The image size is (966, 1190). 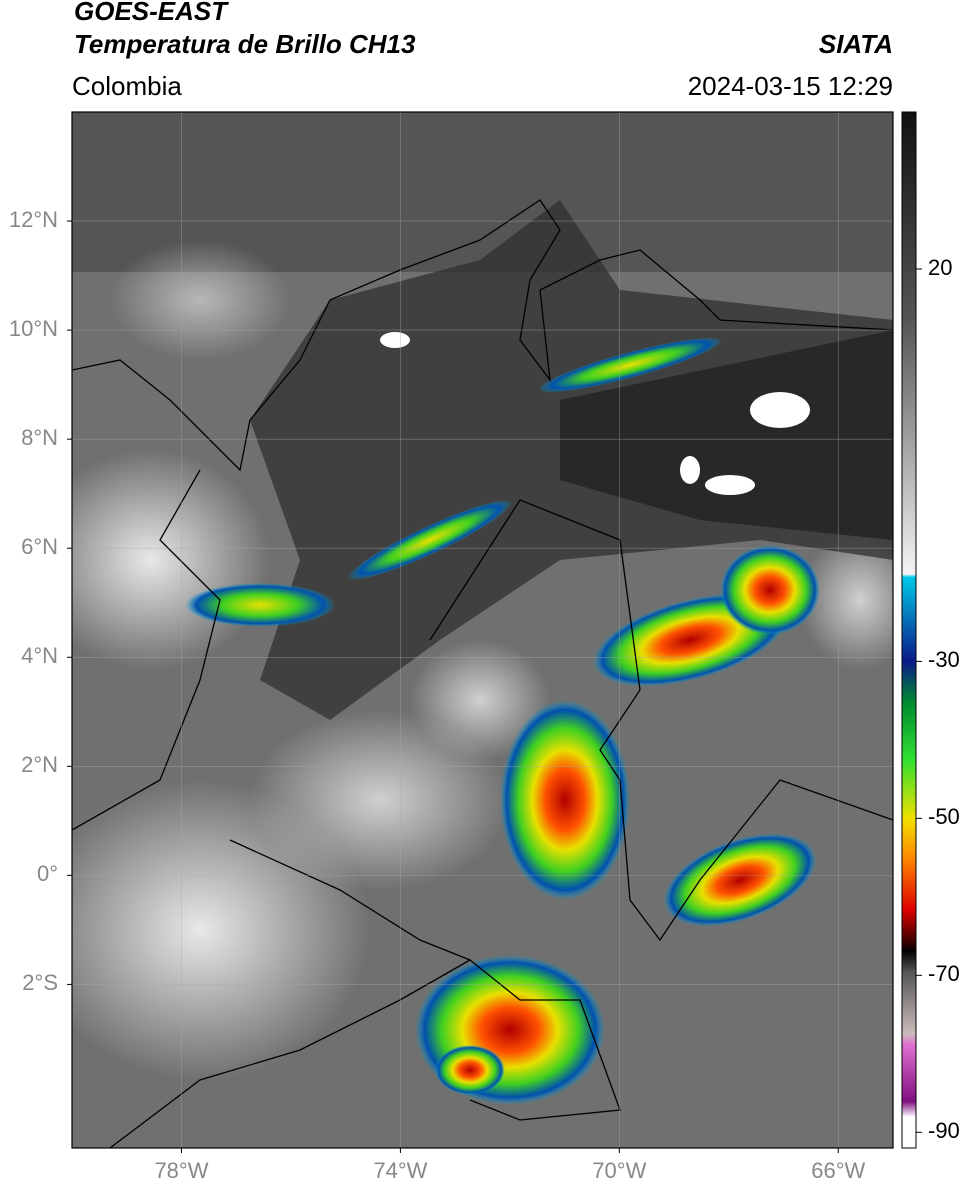 I want to click on lat-label: 8°N, so click(x=39, y=437).